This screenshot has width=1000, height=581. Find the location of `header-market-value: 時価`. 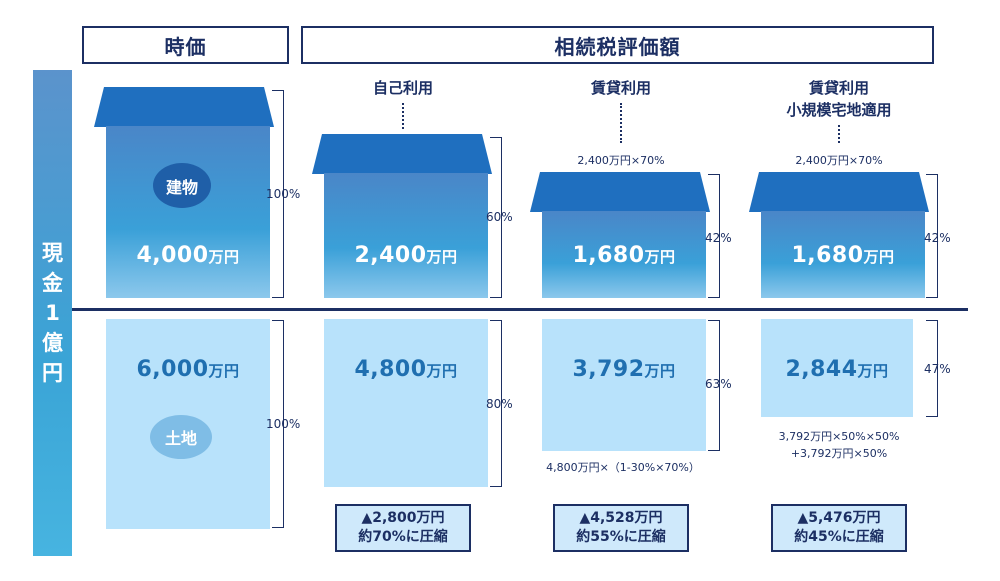

header-market-value: 時価 is located at coordinates (185, 45).